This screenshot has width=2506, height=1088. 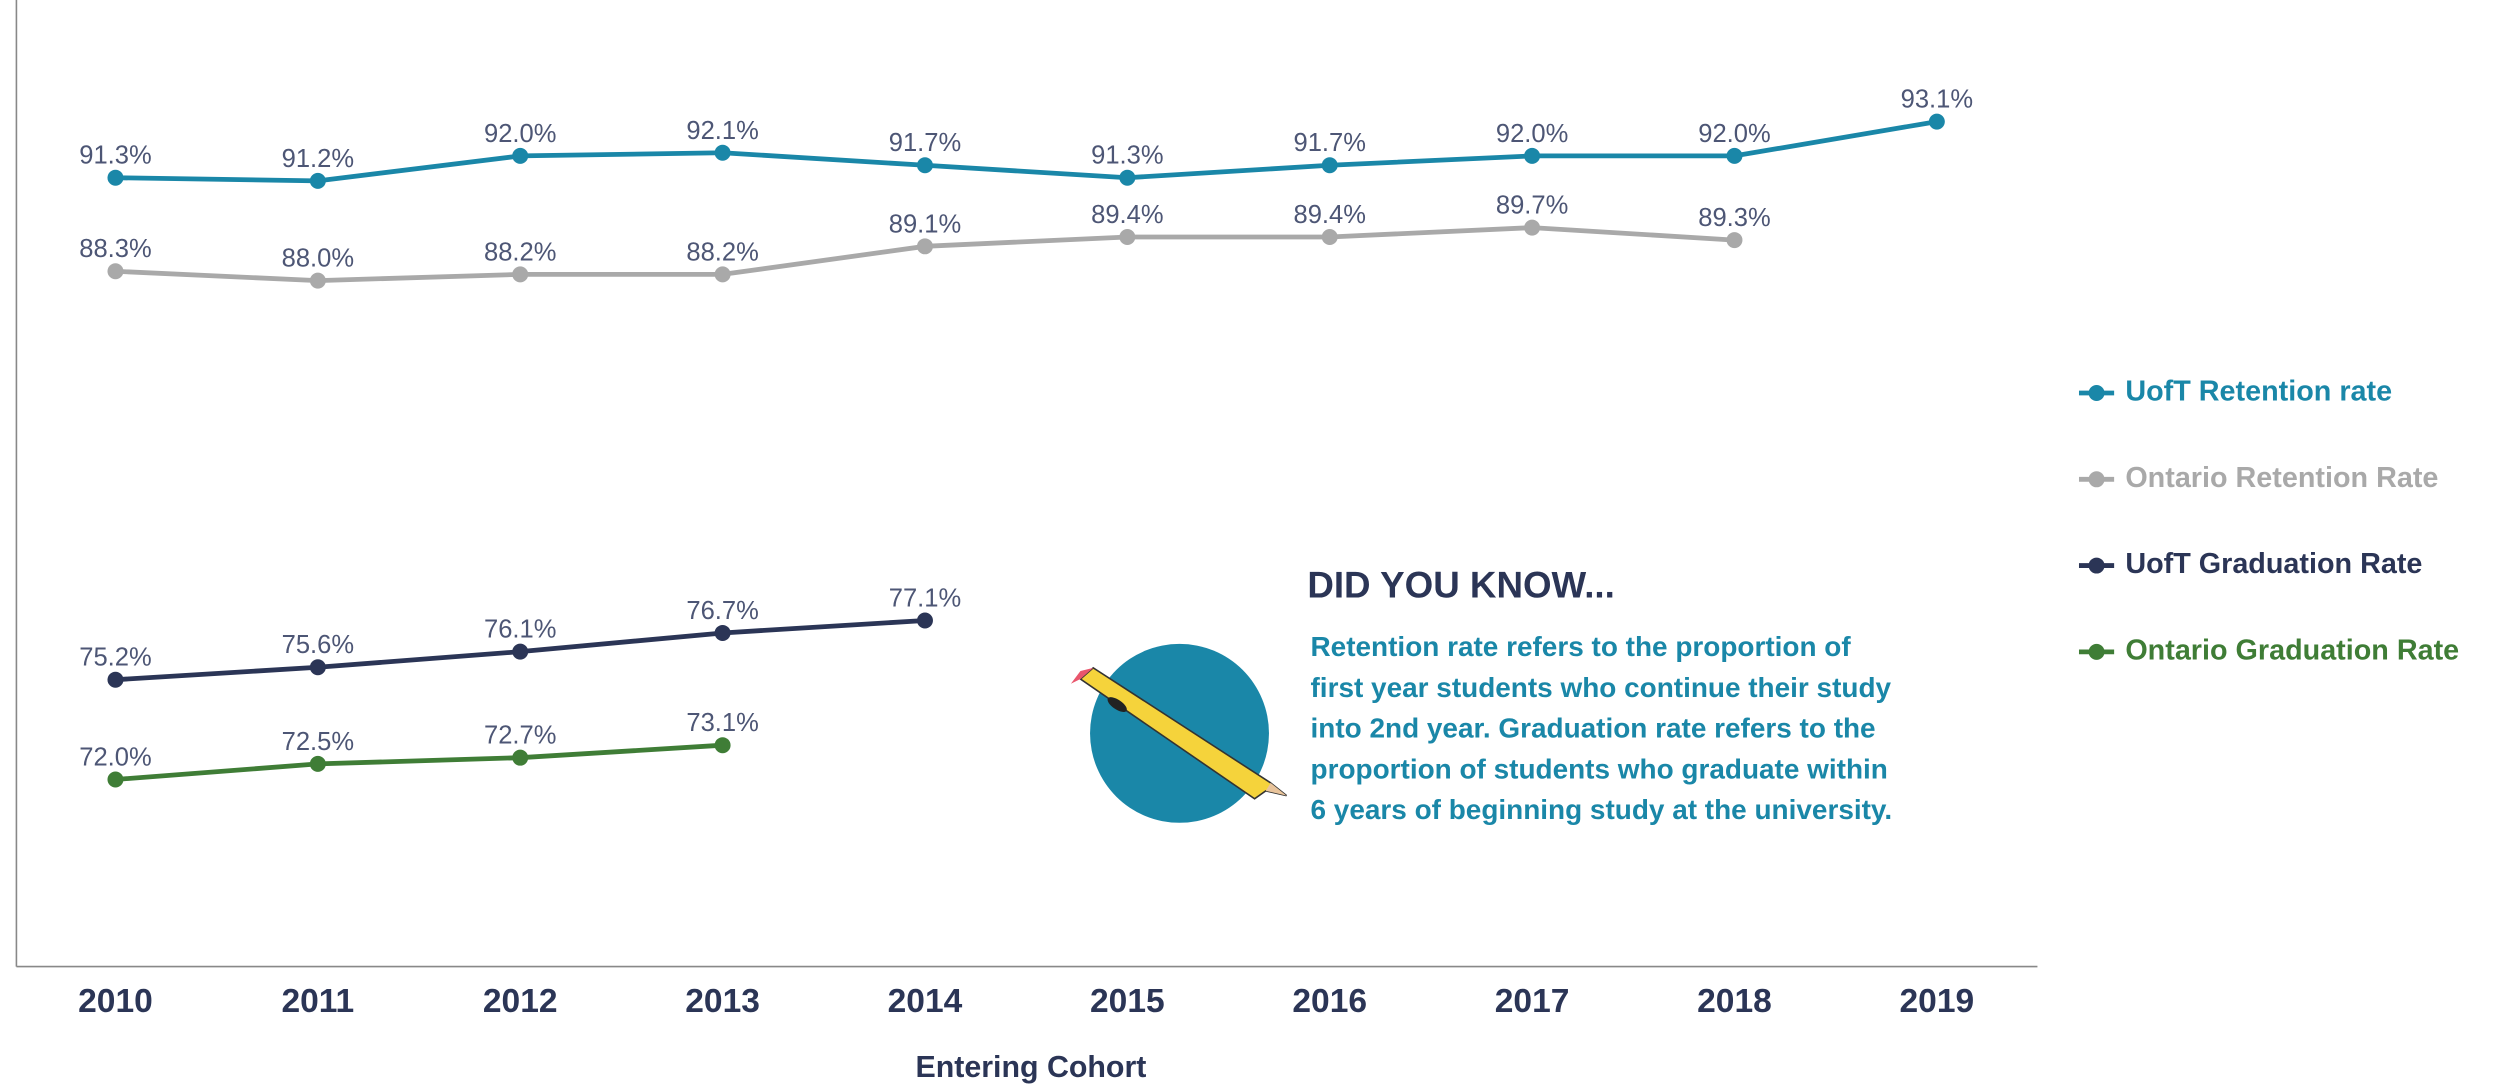 I want to click on value-label: 93.1%, so click(x=1937, y=100).